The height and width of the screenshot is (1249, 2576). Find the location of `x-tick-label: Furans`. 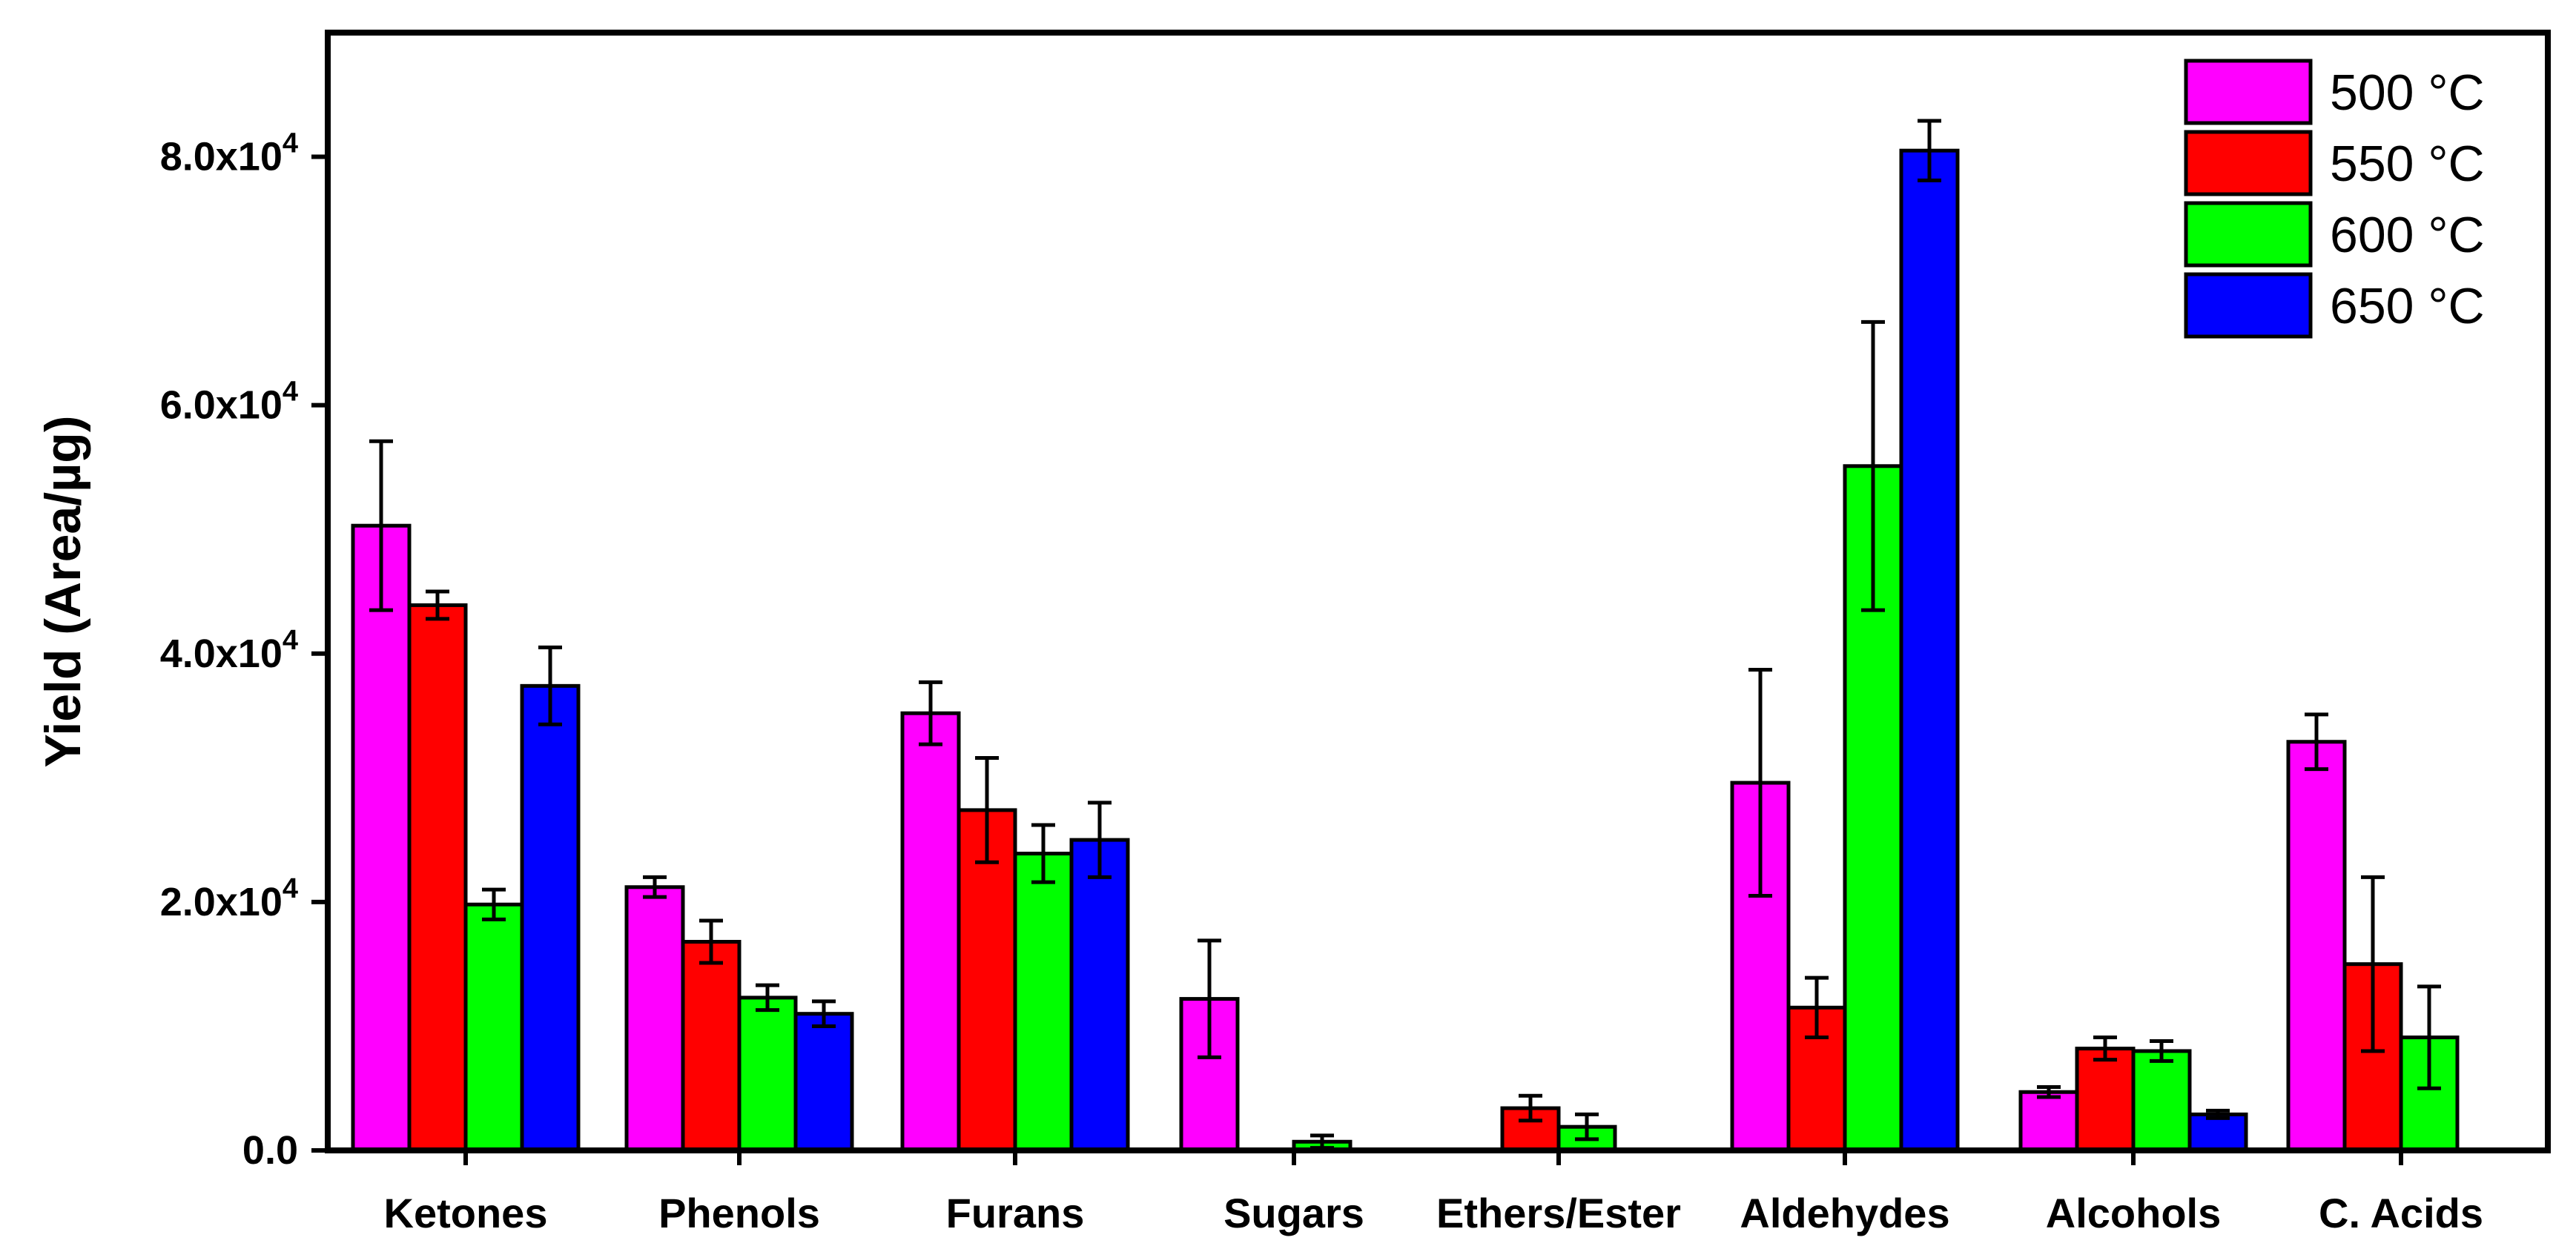

x-tick-label: Furans is located at coordinates (1015, 1213).